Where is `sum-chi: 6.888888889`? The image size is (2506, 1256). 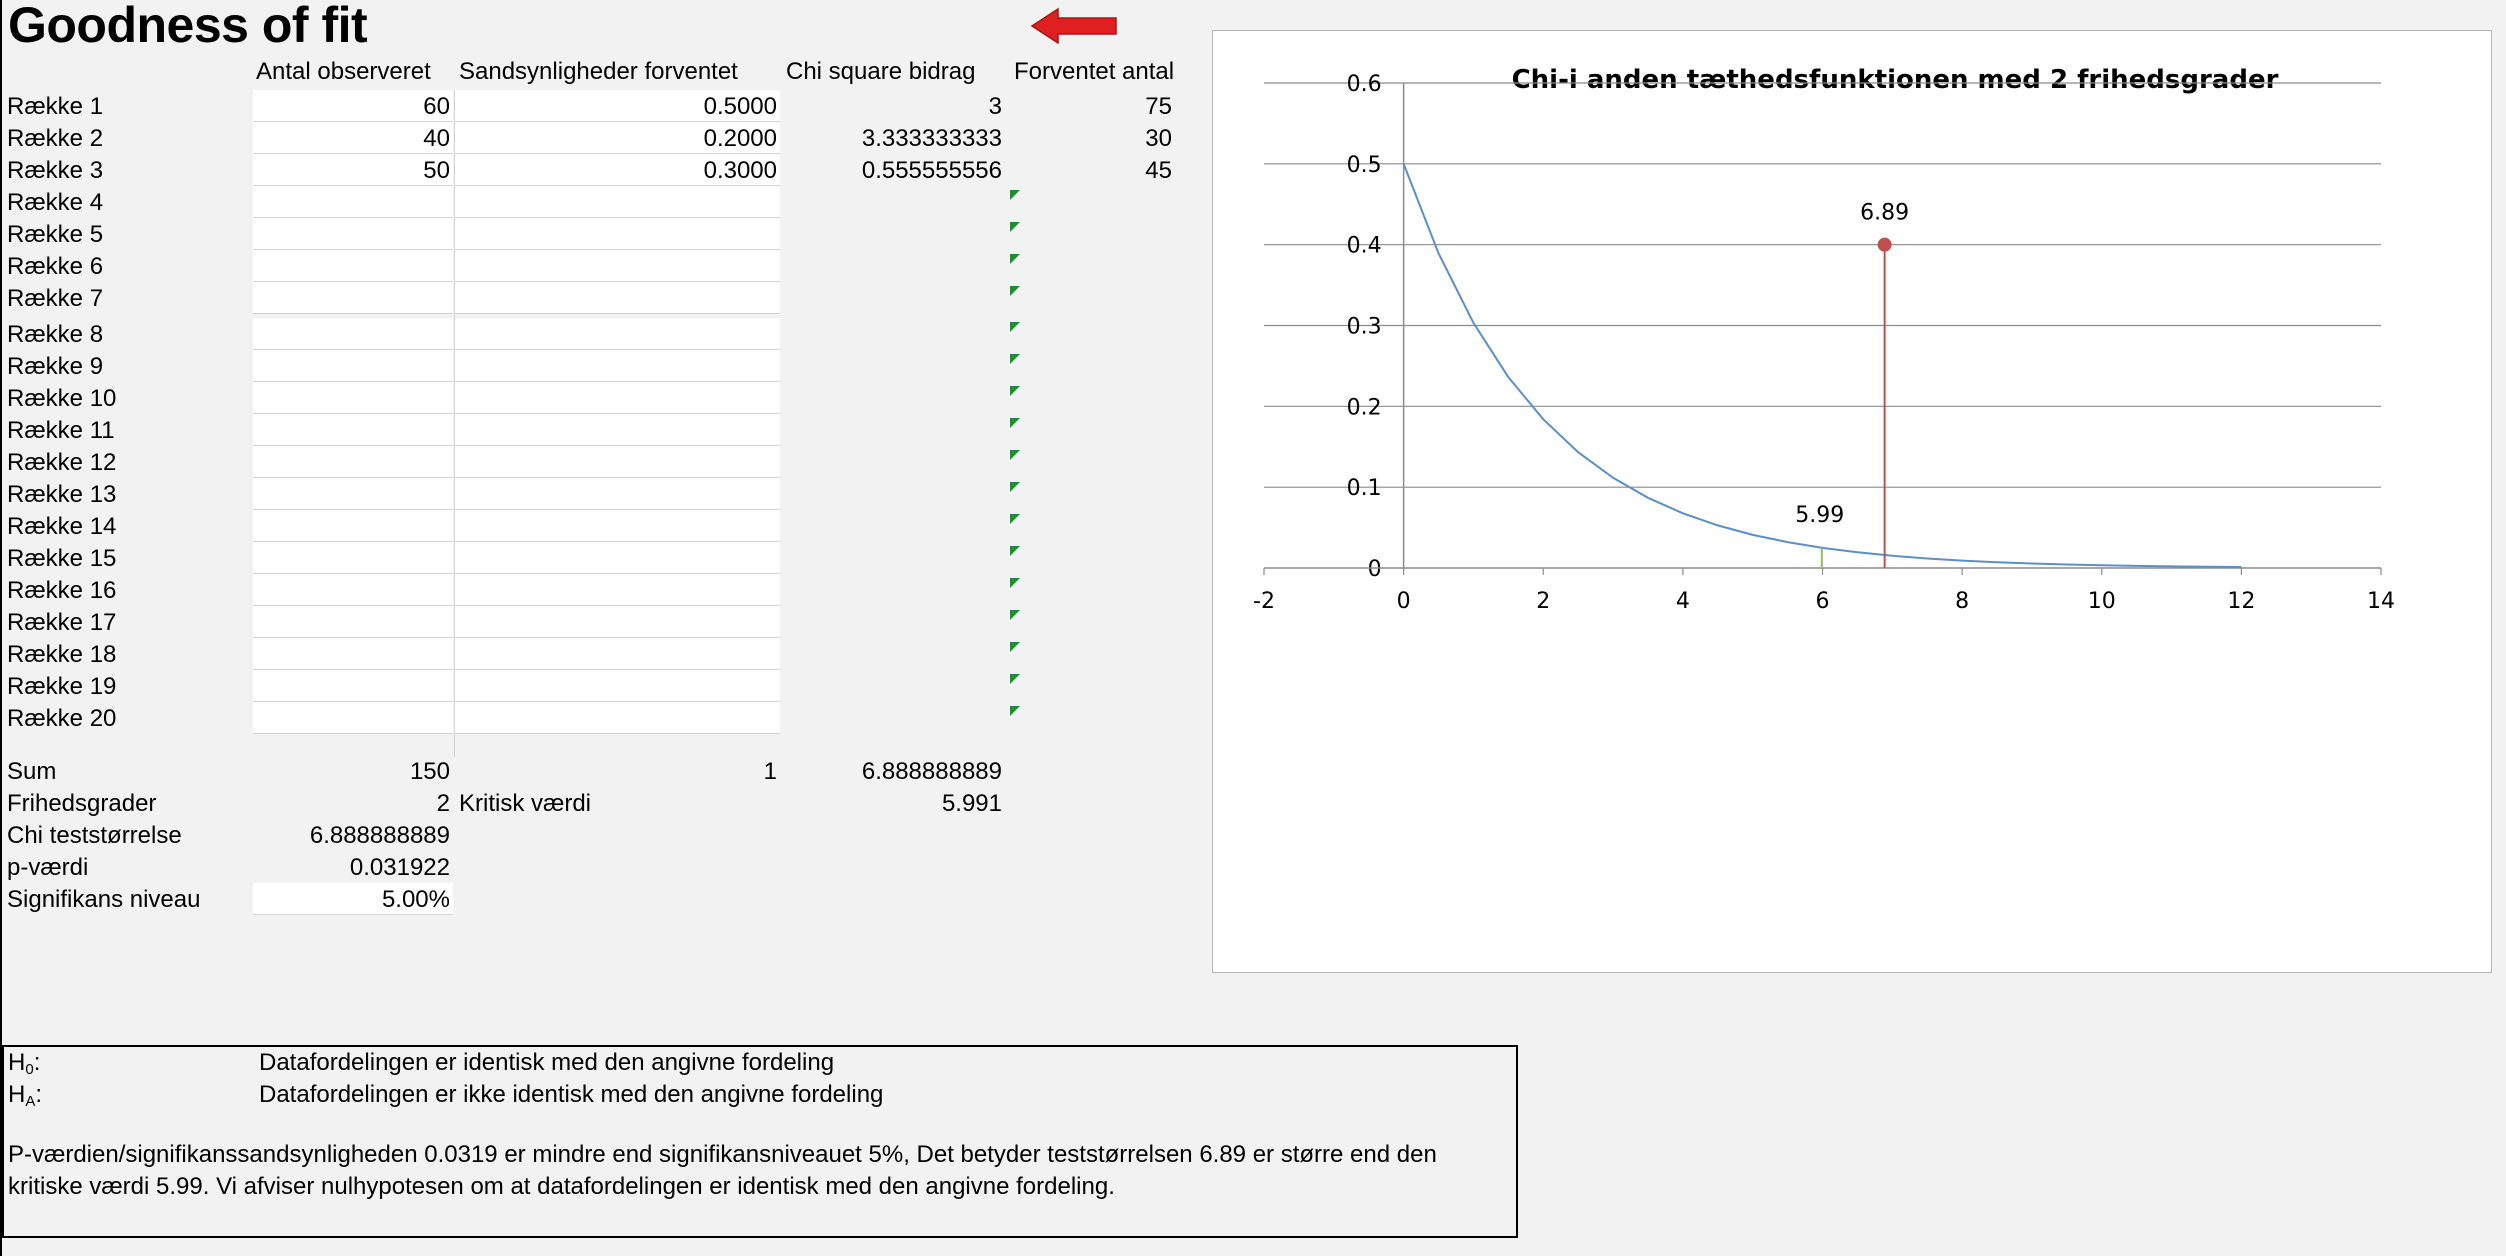 sum-chi: 6.888888889 is located at coordinates (931, 771).